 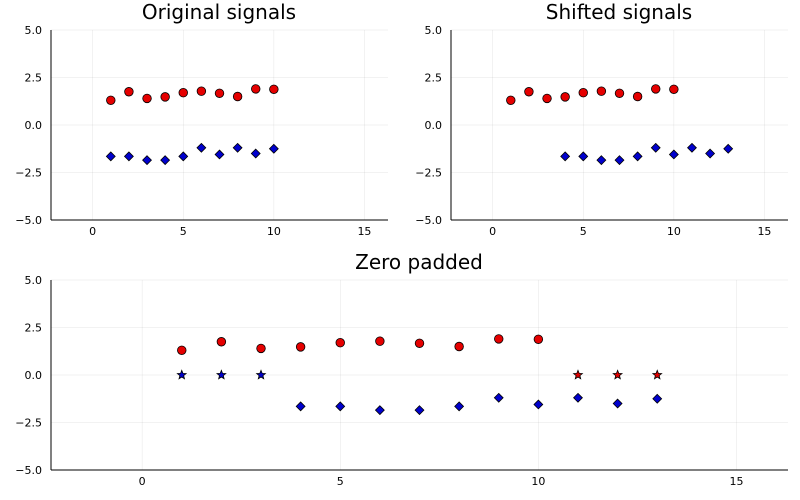 What do you see at coordinates (219, 12) in the screenshot?
I see `chart-title: Original signals` at bounding box center [219, 12].